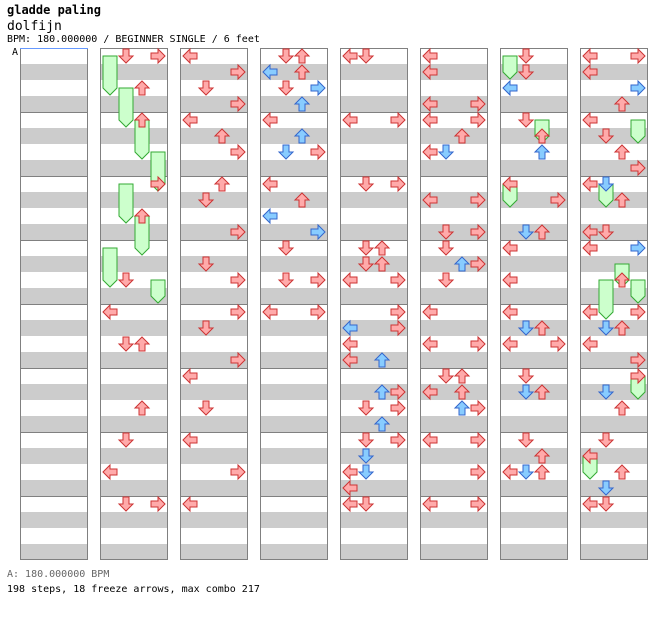 Image resolution: width=672 pixels, height=620 pixels. Describe the element at coordinates (58, 574) in the screenshot. I see `bpm-summary: A: 180.000000 BPM` at that location.